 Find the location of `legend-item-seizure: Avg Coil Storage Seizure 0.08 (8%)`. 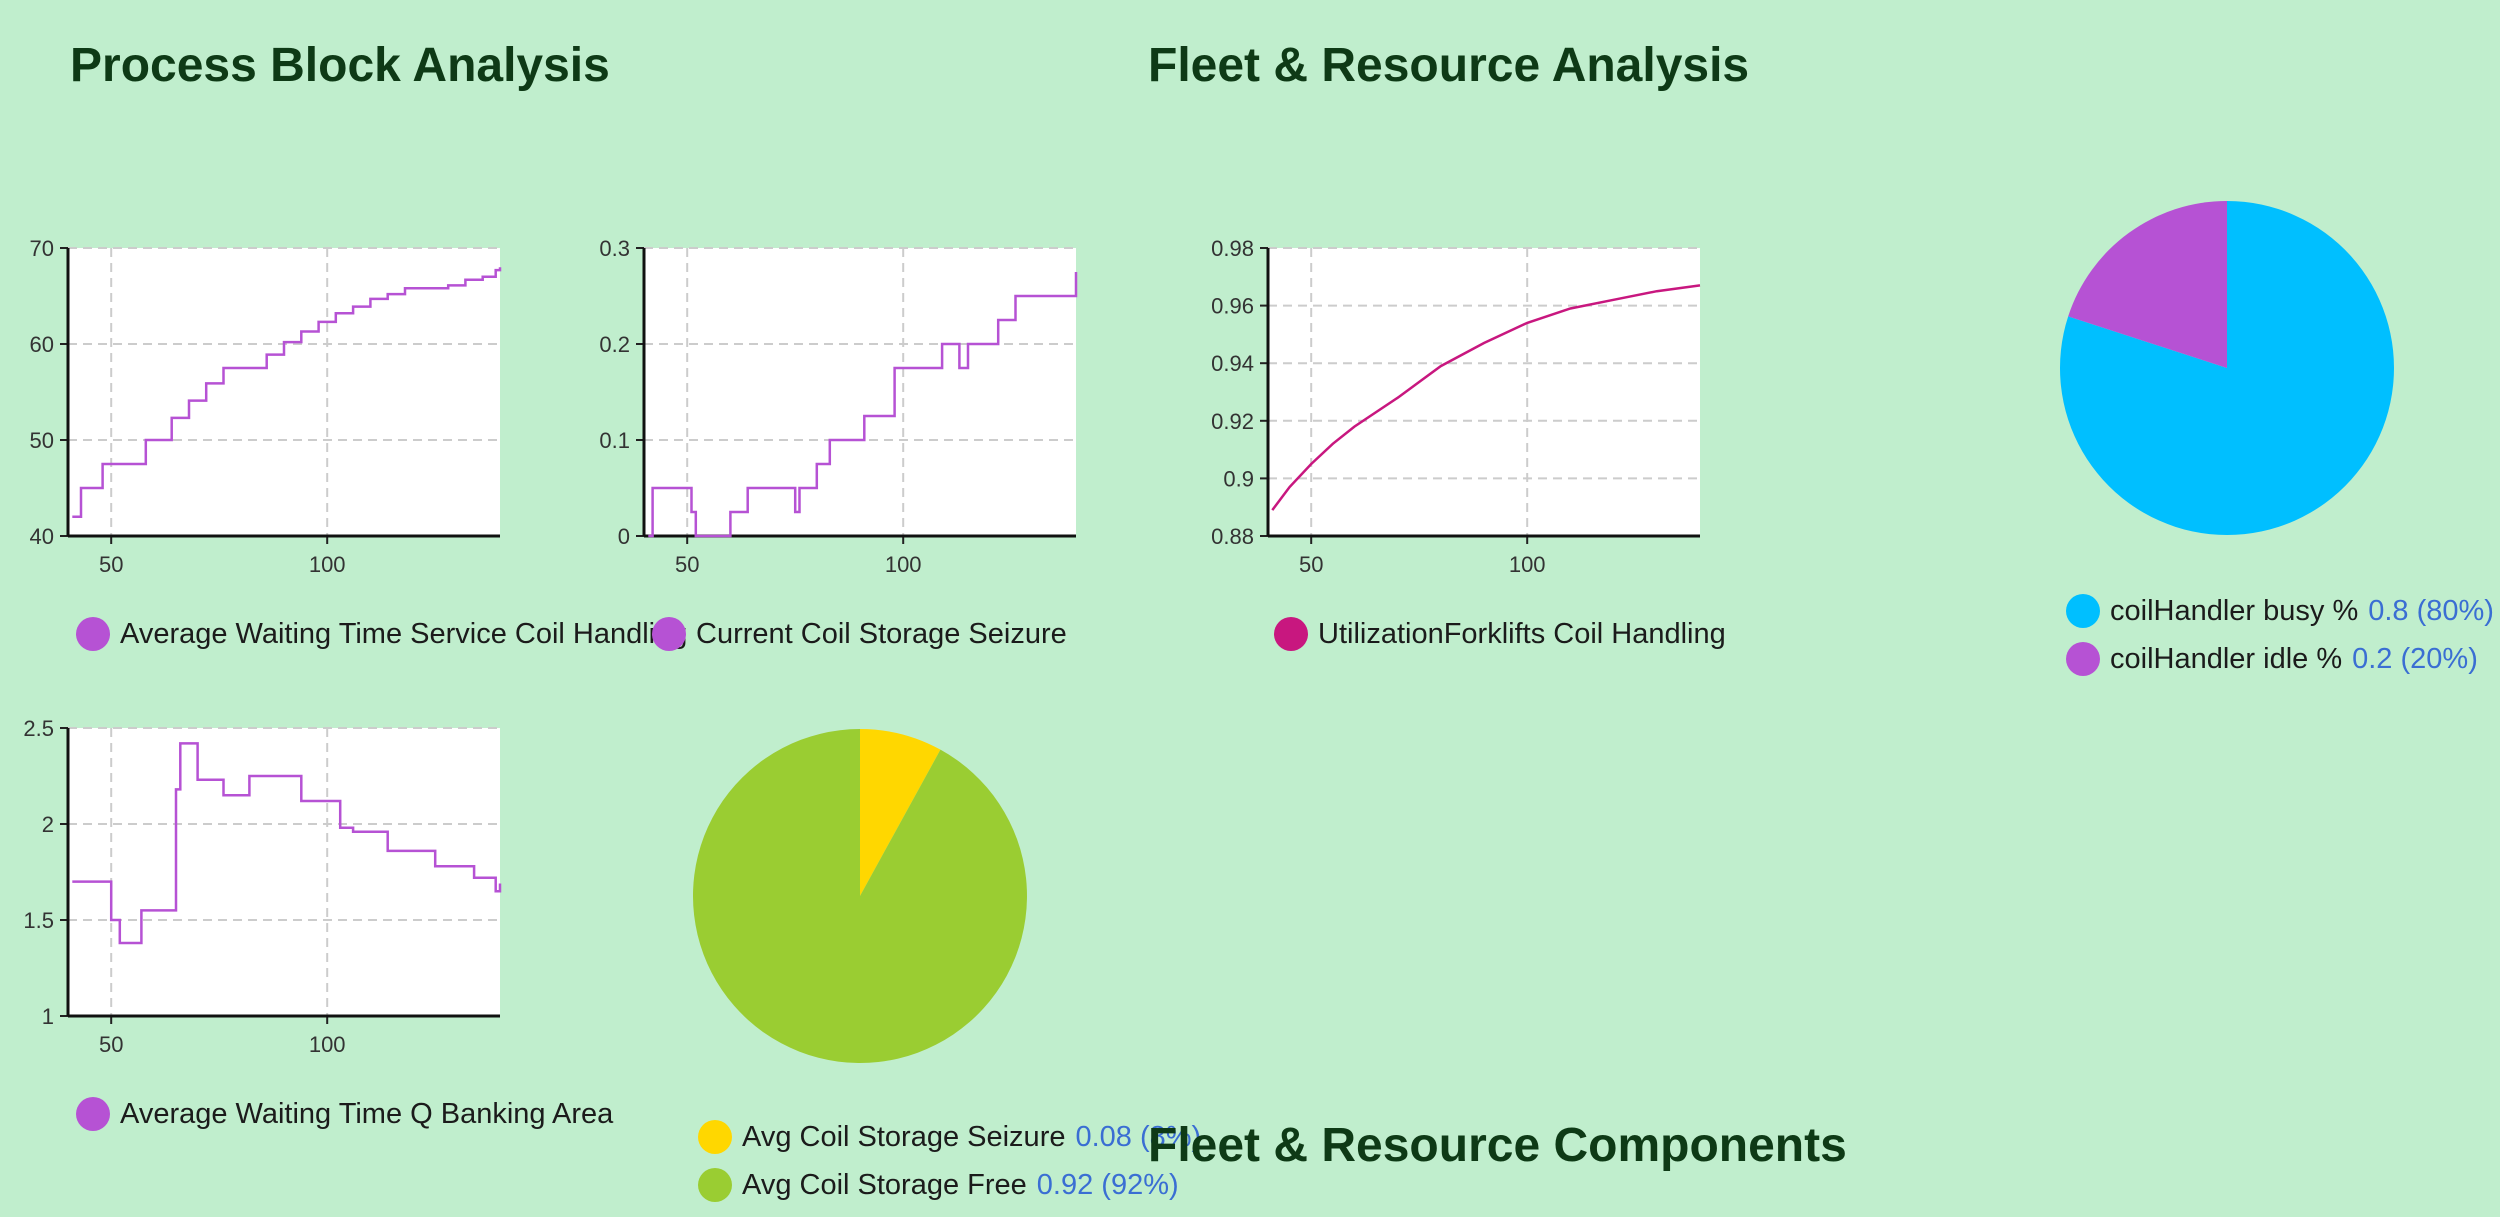

legend-item-seizure: Avg Coil Storage Seizure 0.08 (8%) is located at coordinates (949, 1137).